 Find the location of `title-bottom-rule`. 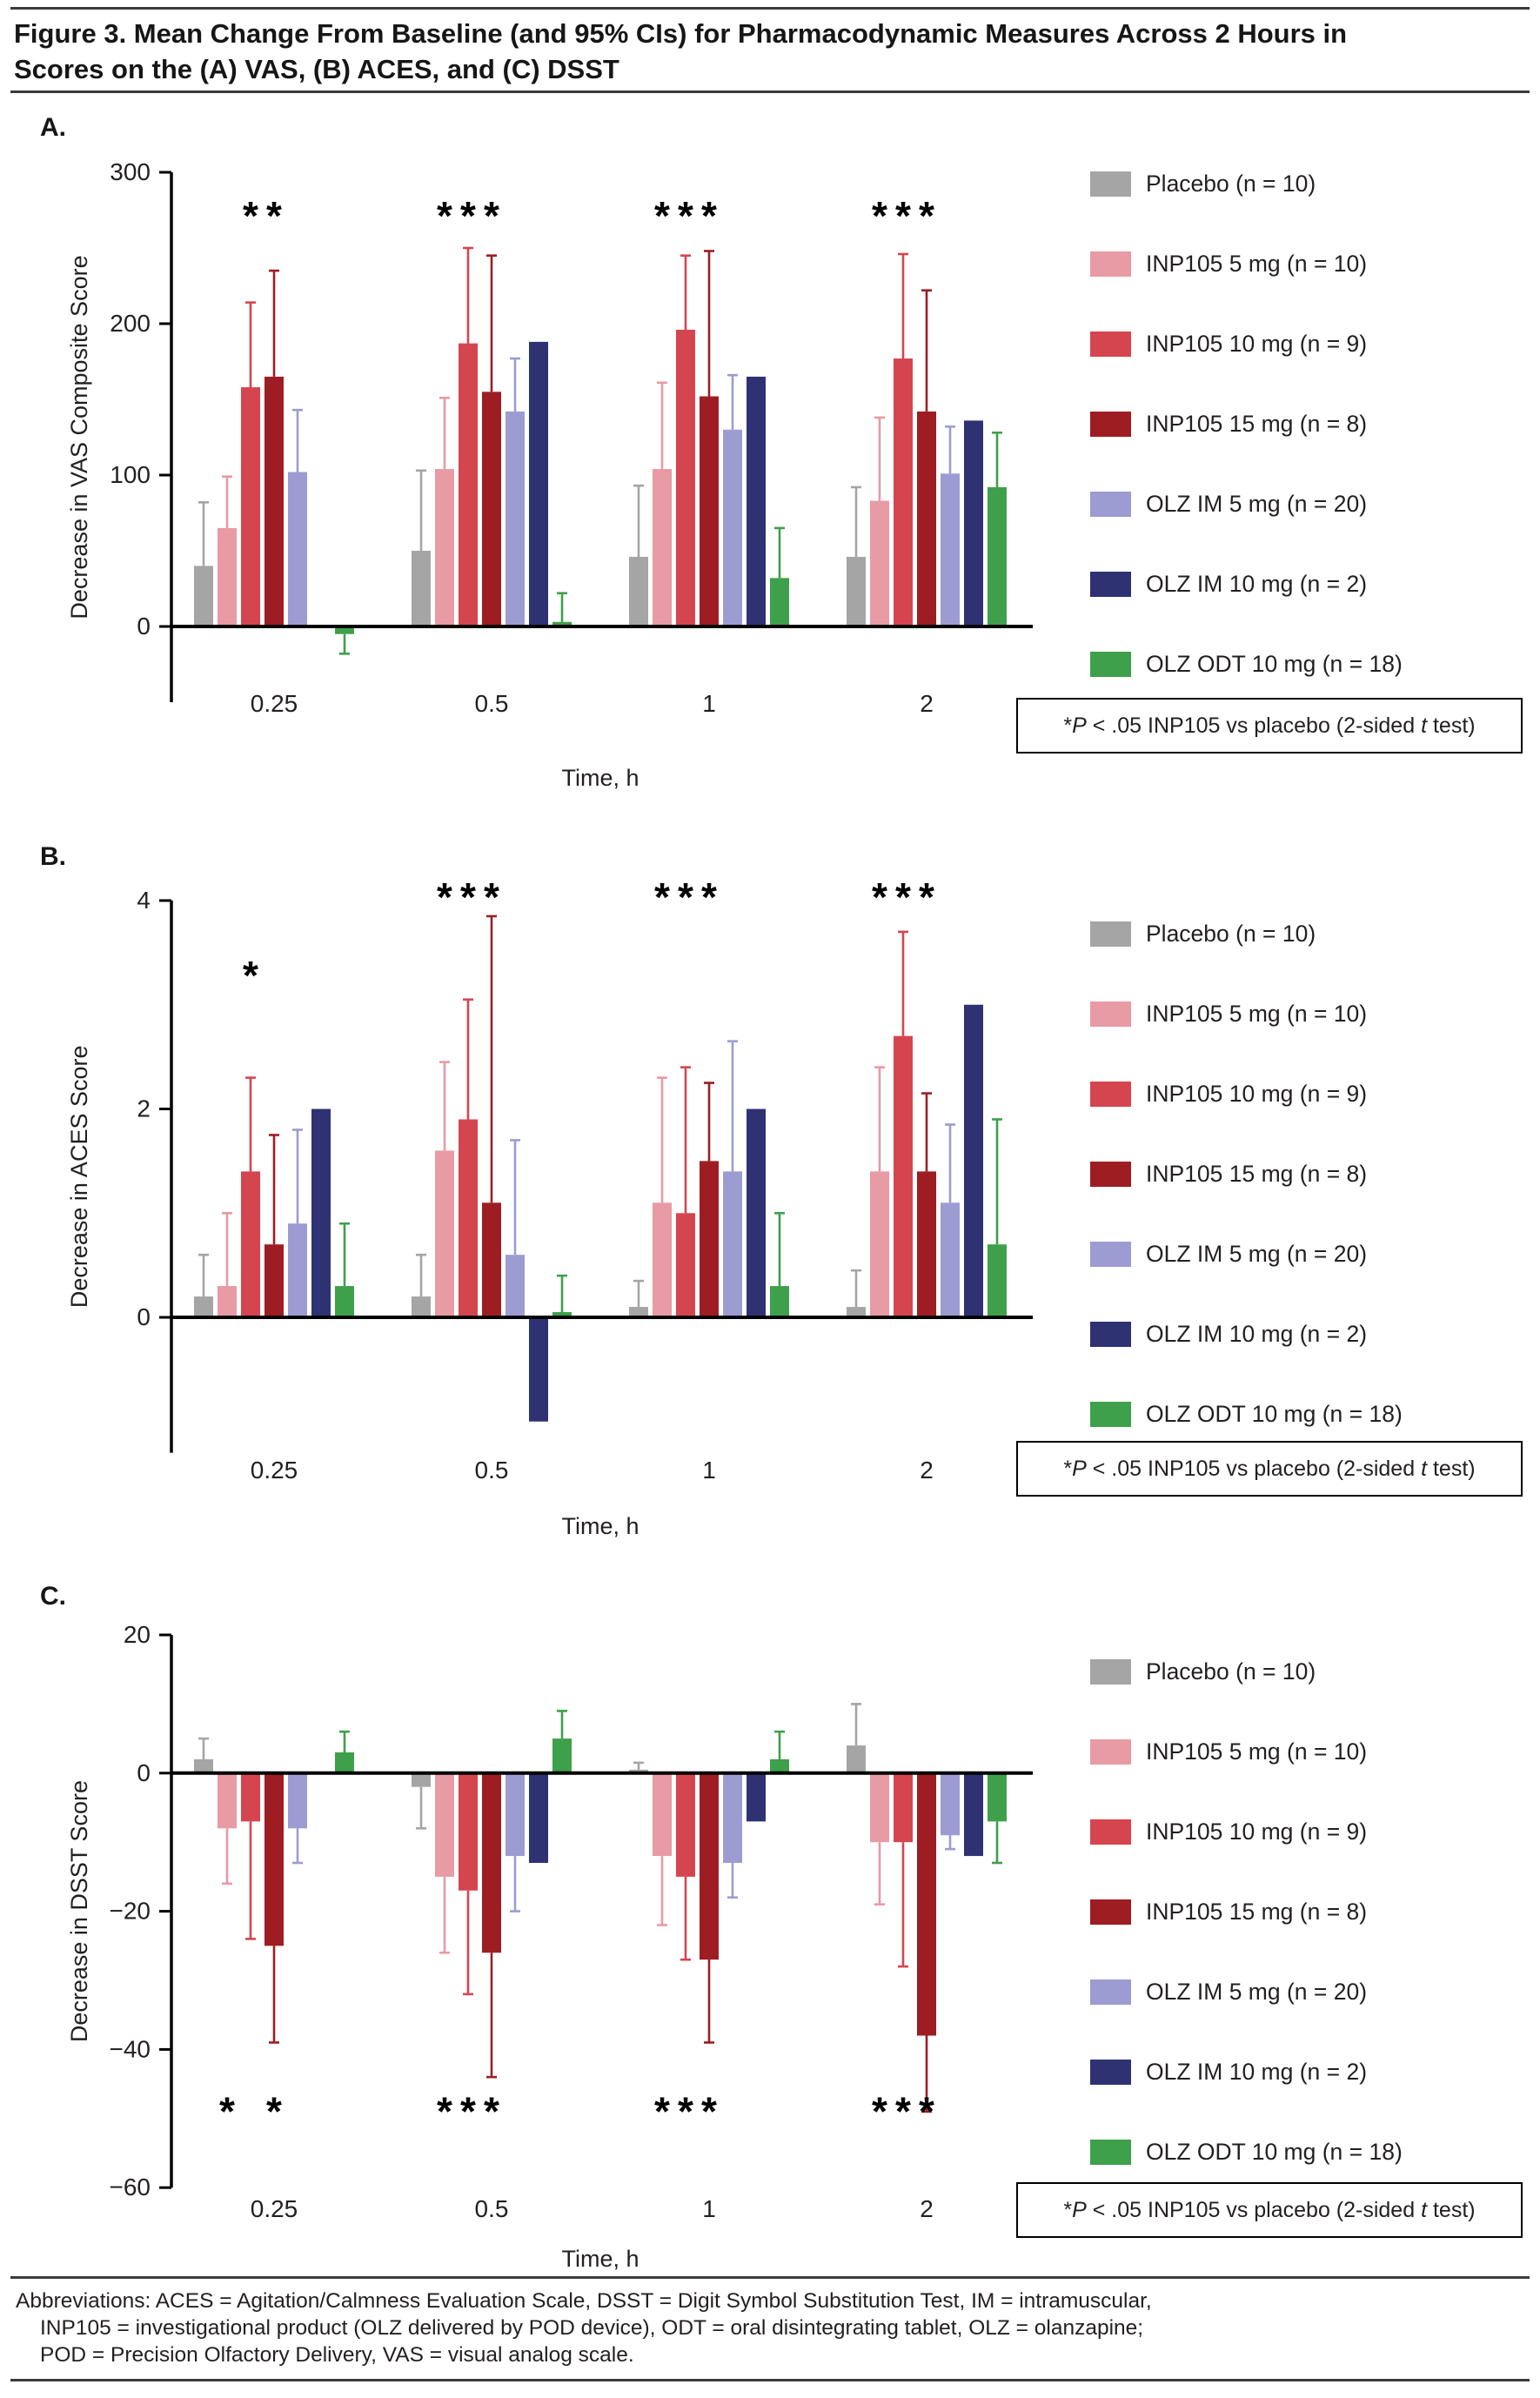

title-bottom-rule is located at coordinates (770, 91).